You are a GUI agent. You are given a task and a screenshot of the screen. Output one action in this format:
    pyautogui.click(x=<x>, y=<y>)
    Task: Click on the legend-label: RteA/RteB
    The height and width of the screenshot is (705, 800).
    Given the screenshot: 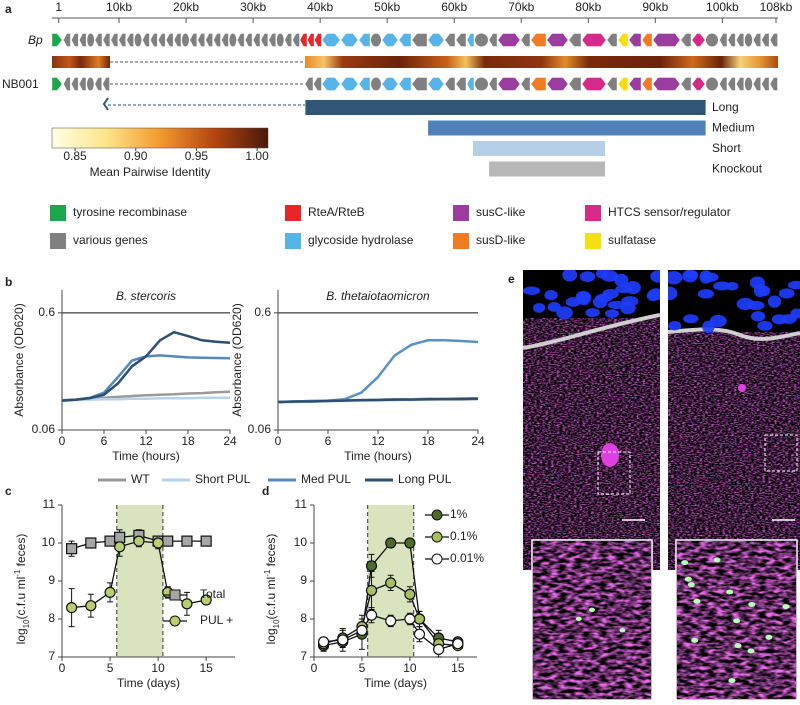 What is the action you would take?
    pyautogui.click(x=336, y=212)
    